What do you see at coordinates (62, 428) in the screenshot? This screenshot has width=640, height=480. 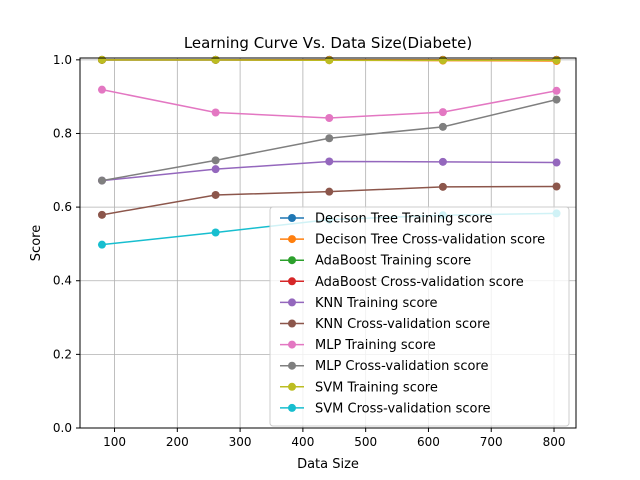 I see `y-tick-label: 0.0` at bounding box center [62, 428].